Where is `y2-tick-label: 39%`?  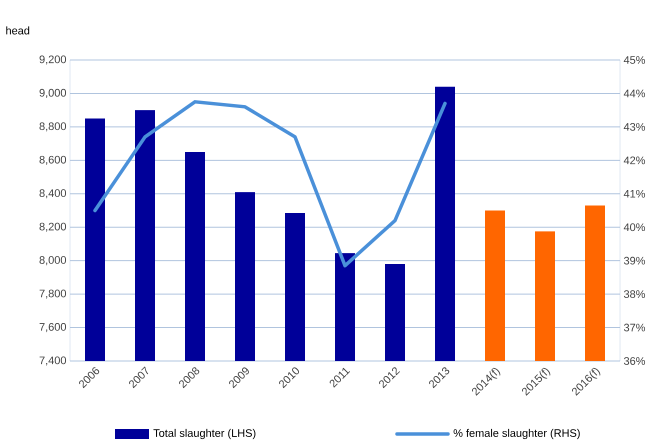
y2-tick-label: 39% is located at coordinates (635, 260).